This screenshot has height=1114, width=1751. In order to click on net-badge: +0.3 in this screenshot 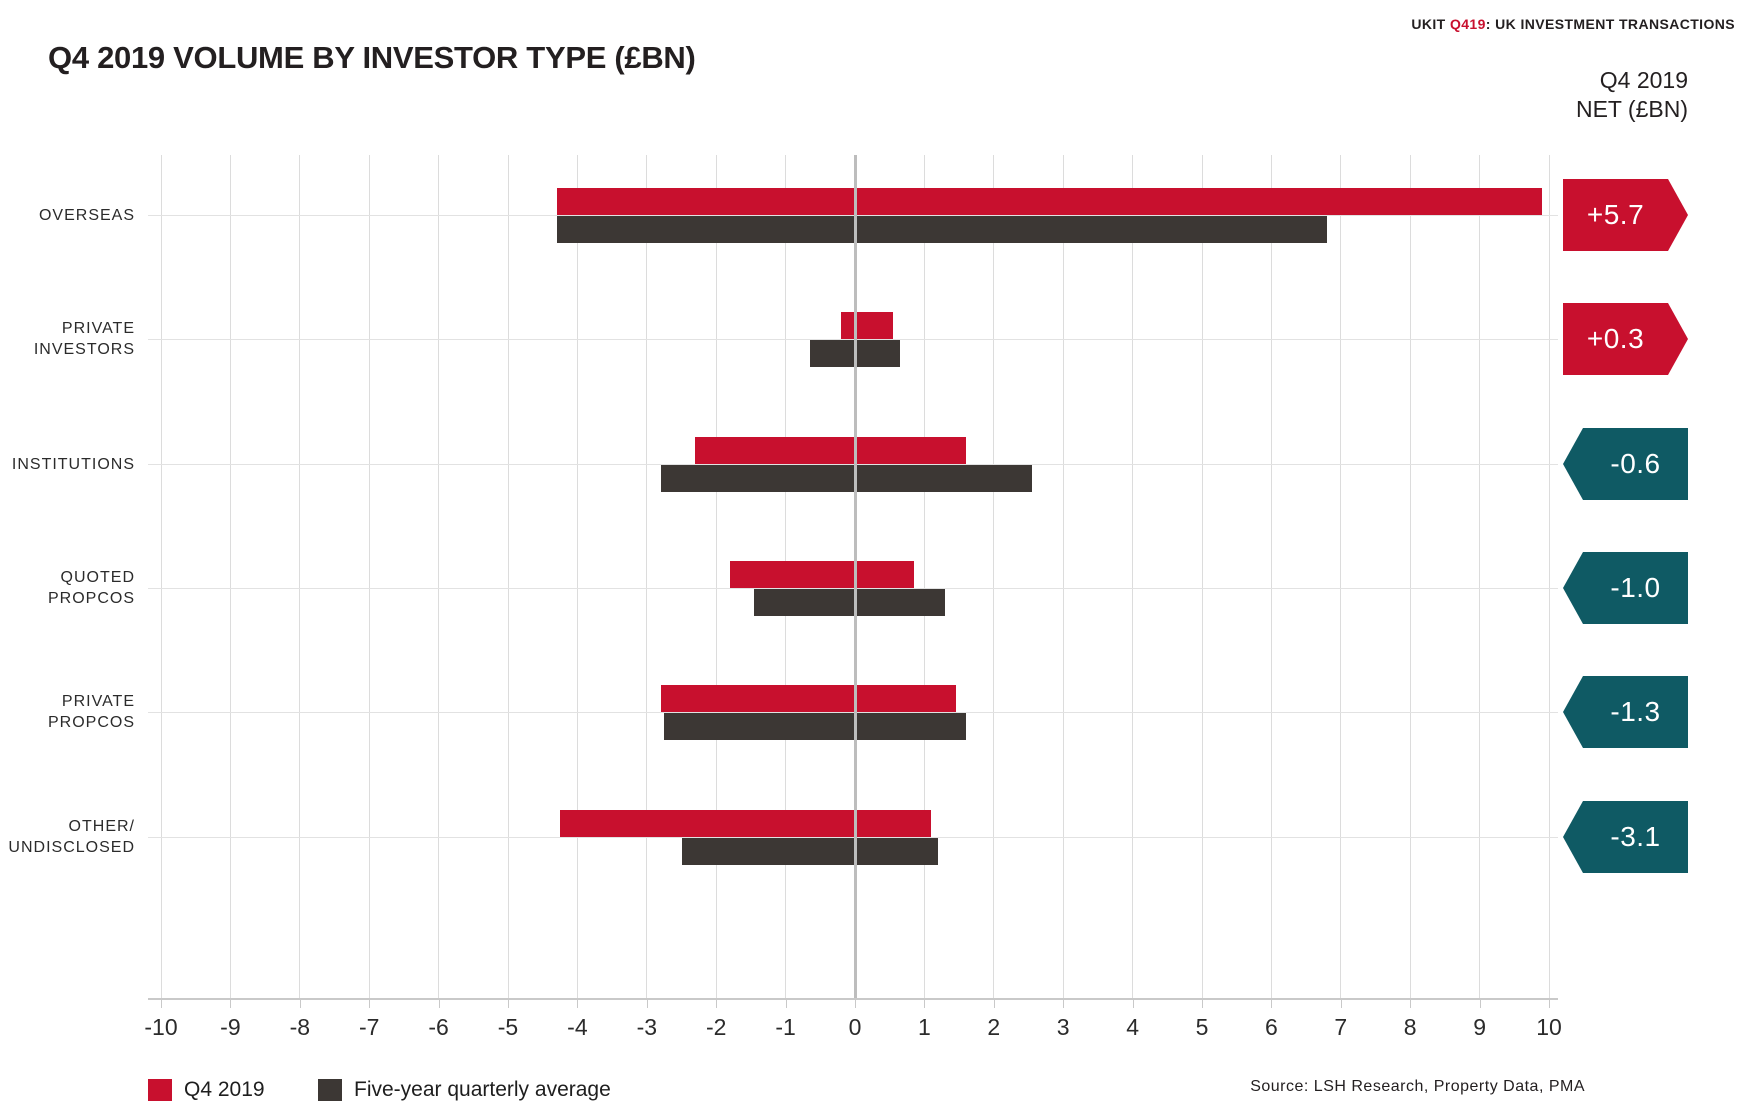, I will do `click(1625, 339)`.